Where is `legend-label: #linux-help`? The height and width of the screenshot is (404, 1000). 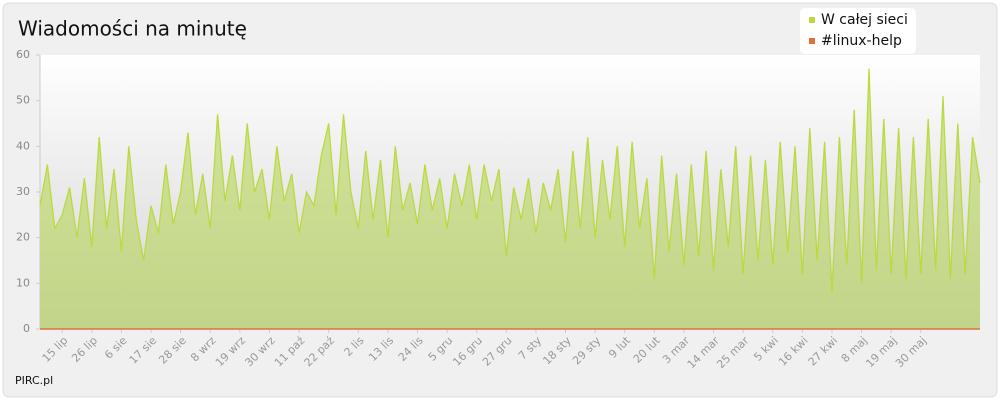 legend-label: #linux-help is located at coordinates (861, 41).